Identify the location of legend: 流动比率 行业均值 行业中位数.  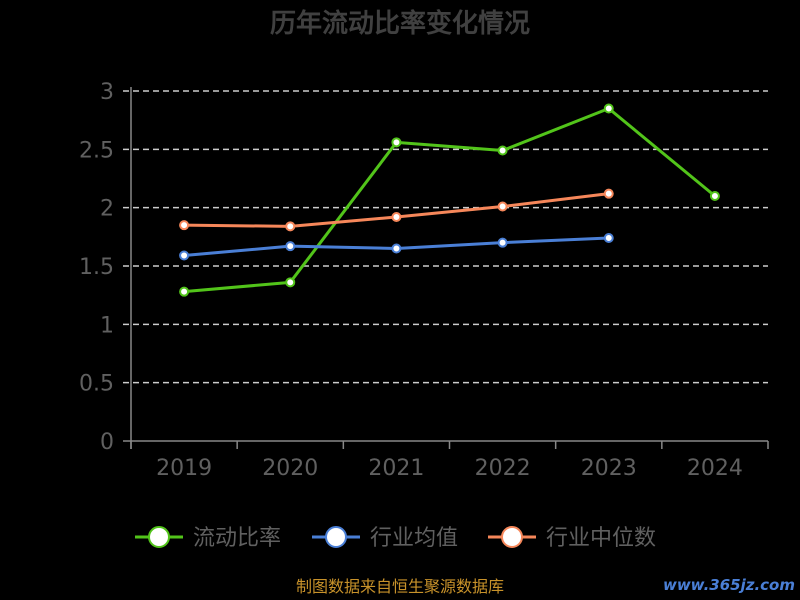
(395, 538).